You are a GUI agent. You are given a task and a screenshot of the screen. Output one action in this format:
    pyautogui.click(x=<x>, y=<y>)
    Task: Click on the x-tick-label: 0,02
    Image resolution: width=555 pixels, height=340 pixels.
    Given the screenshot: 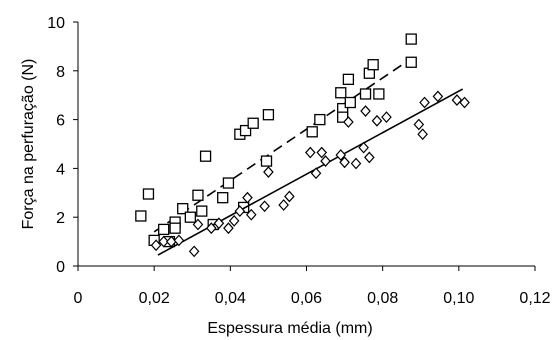 What is the action you would take?
    pyautogui.click(x=154, y=298)
    